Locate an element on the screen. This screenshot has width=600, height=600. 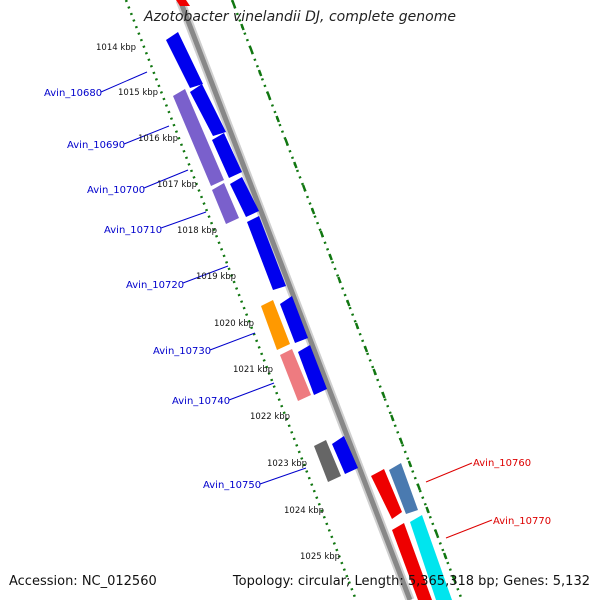
gene-label-avin-10680: Avin_10680 is located at coordinates (73, 93).